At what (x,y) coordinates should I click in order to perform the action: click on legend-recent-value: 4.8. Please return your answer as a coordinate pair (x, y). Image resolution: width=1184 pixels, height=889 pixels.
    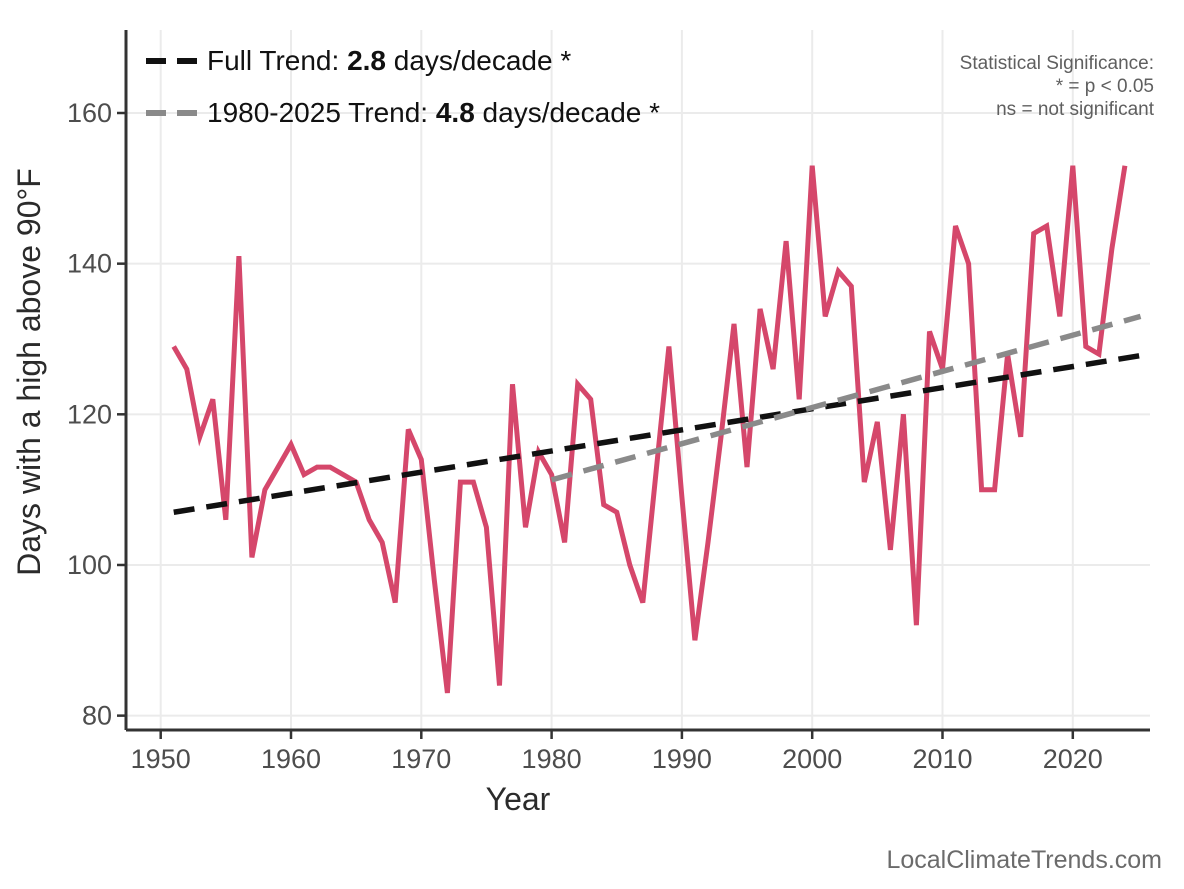
    Looking at the image, I should click on (455, 112).